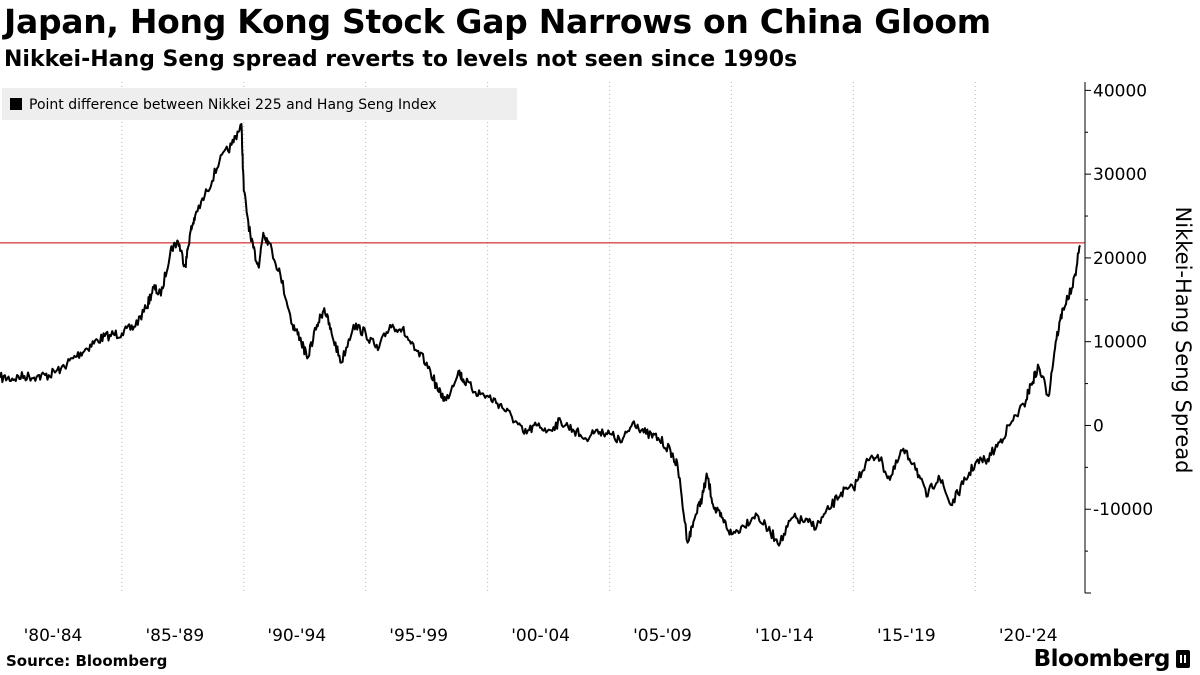  What do you see at coordinates (1120, 175) in the screenshot?
I see `y-tick-label: 30000` at bounding box center [1120, 175].